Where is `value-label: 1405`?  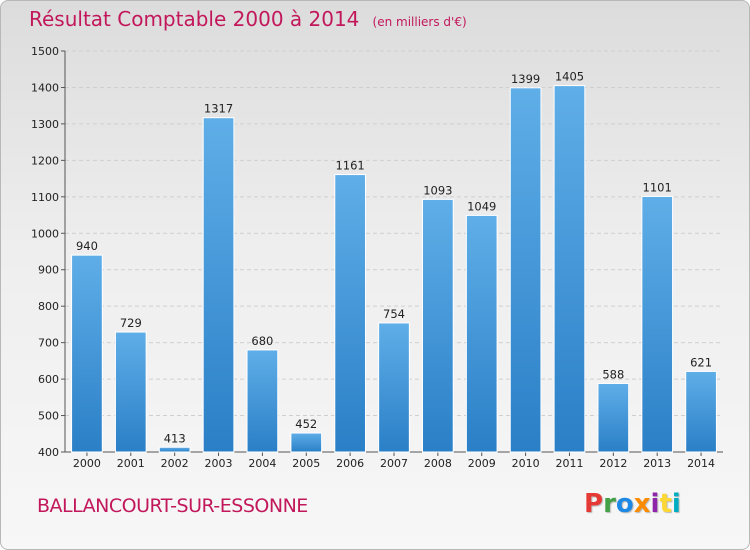
value-label: 1405 is located at coordinates (569, 77).